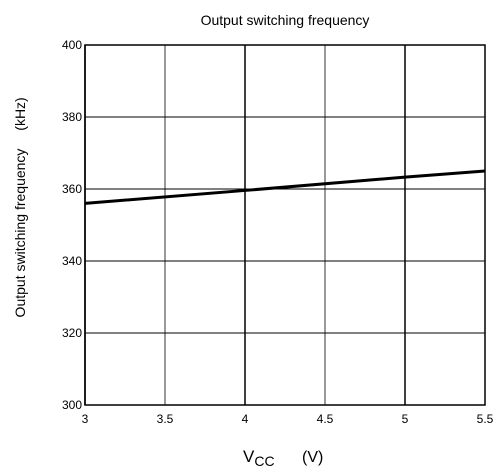 This screenshot has height=472, width=497. Describe the element at coordinates (325, 419) in the screenshot. I see `x-tick-label: 4.5` at that location.